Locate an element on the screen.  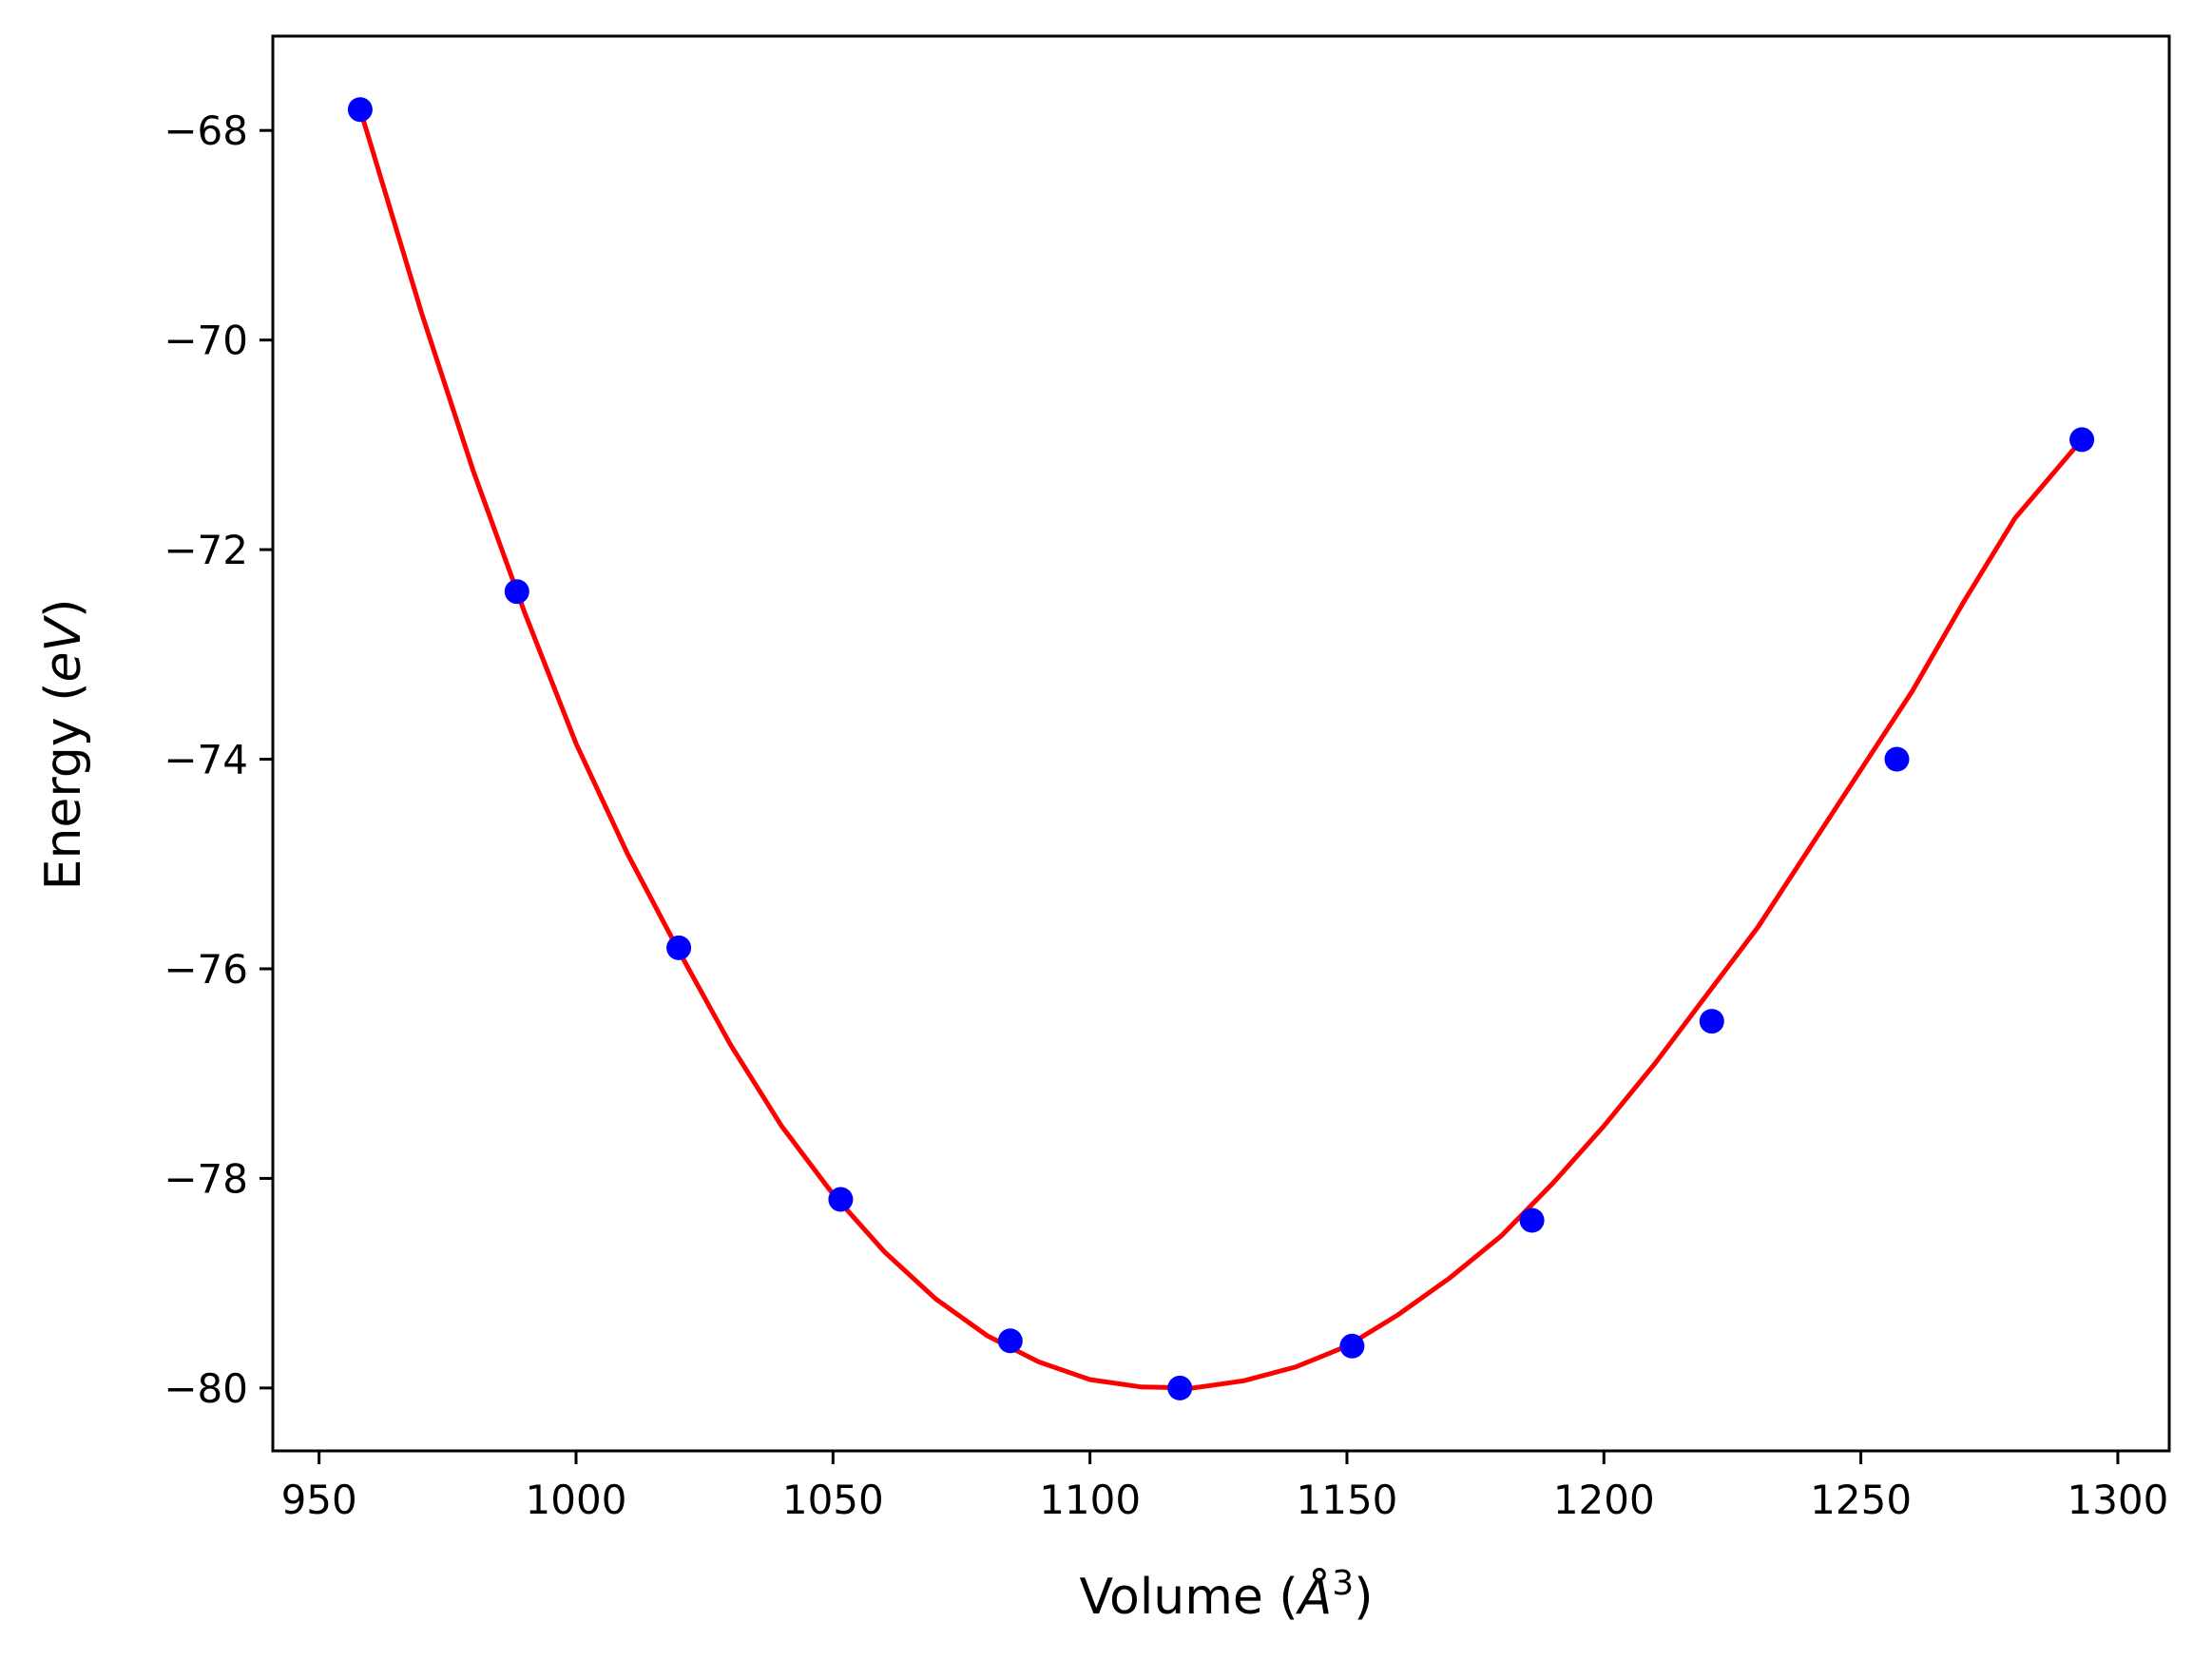
x-tick-label: 1000 is located at coordinates (577, 1500).